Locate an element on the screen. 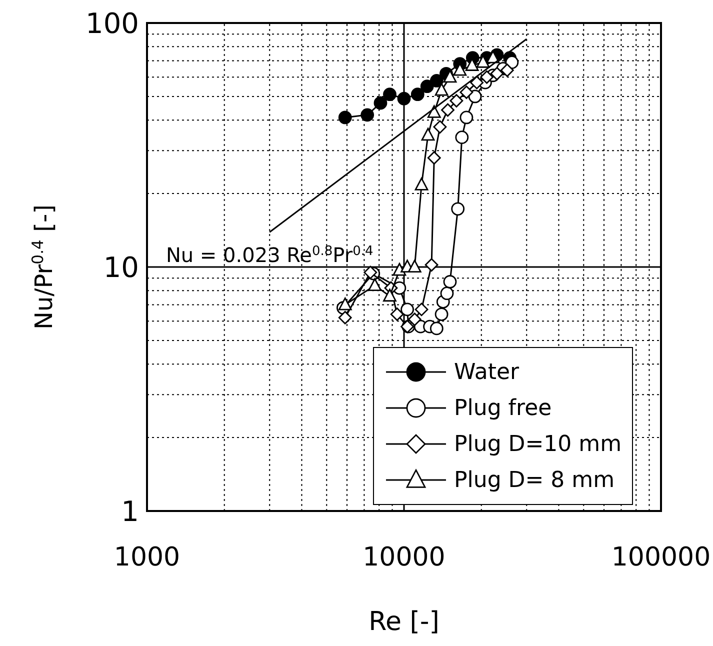  y-tick-label: 100 is located at coordinates (112, 23).